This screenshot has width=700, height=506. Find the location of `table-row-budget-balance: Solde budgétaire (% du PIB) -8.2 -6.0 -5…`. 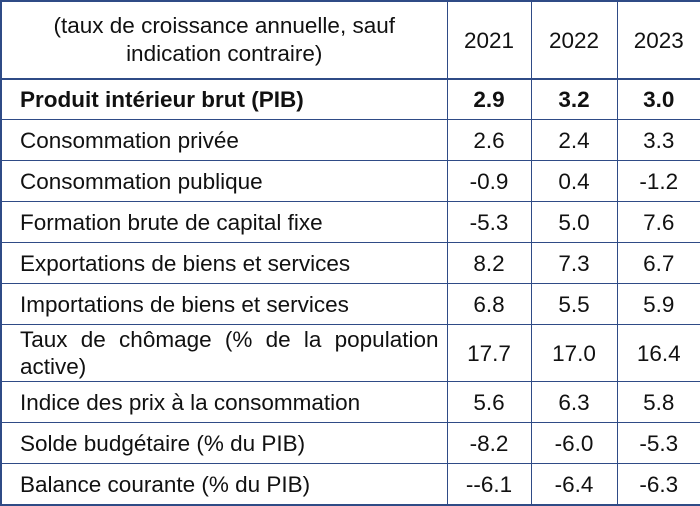

table-row-budget-balance: Solde budgétaire (% du PIB) -8.2 -6.0 -5… is located at coordinates (350, 443).